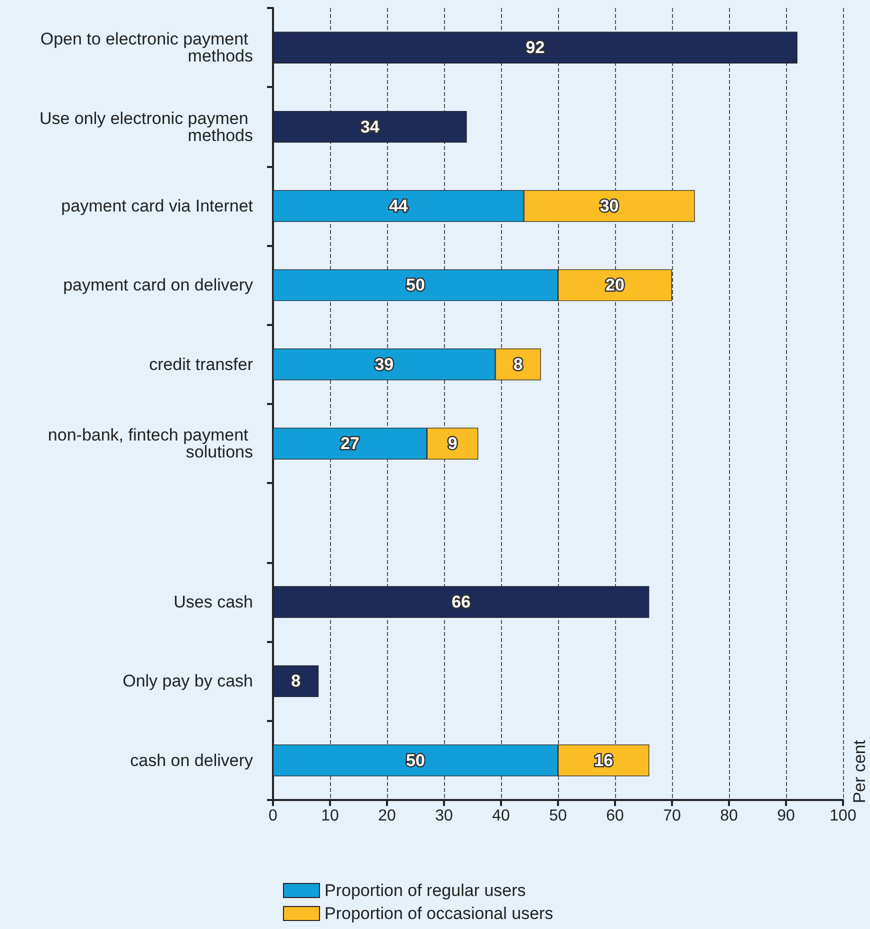  I want to click on y-tick-label: cash on delivery, so click(192, 760).